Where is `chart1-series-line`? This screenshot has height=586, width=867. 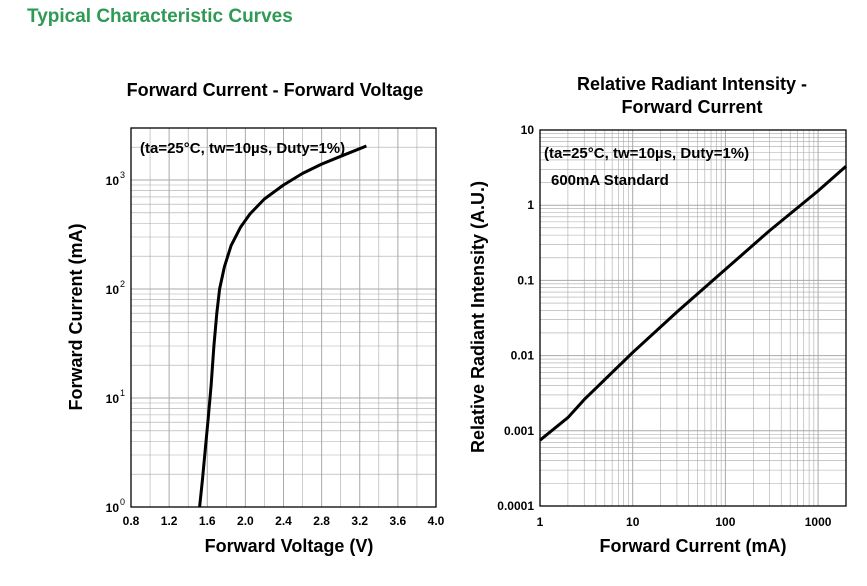 chart1-series-line is located at coordinates (282, 326).